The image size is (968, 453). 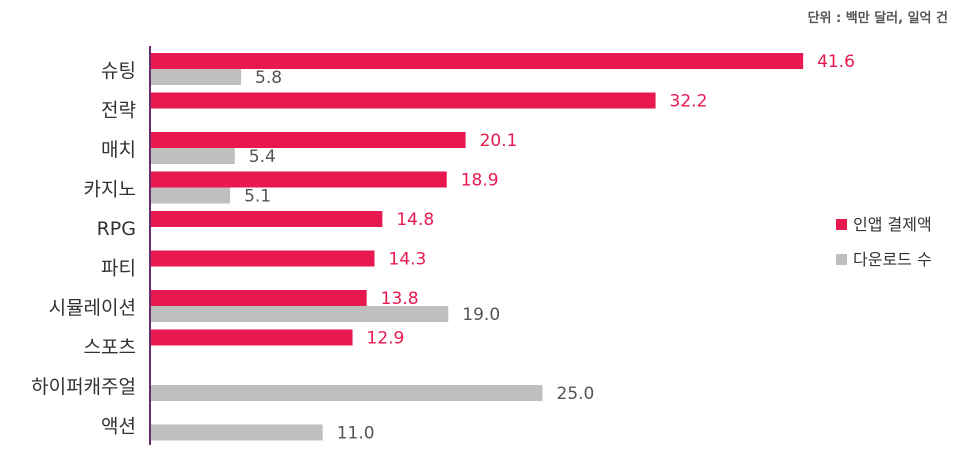 What do you see at coordinates (83, 387) in the screenshot?
I see `category-label: 하이퍼캐주얼` at bounding box center [83, 387].